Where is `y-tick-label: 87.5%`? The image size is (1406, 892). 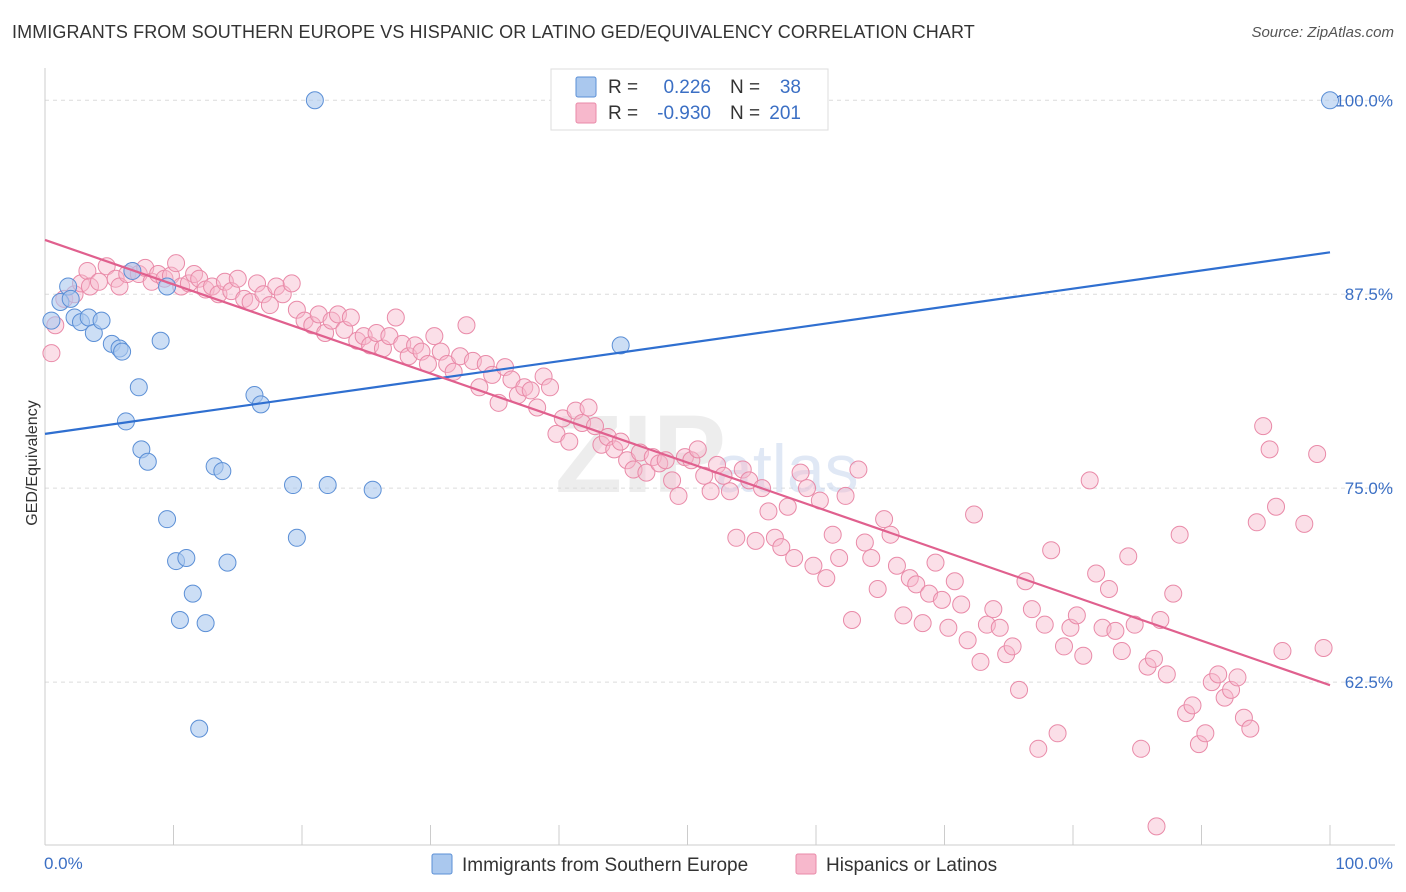 y-tick-label: 87.5% is located at coordinates (1369, 294).